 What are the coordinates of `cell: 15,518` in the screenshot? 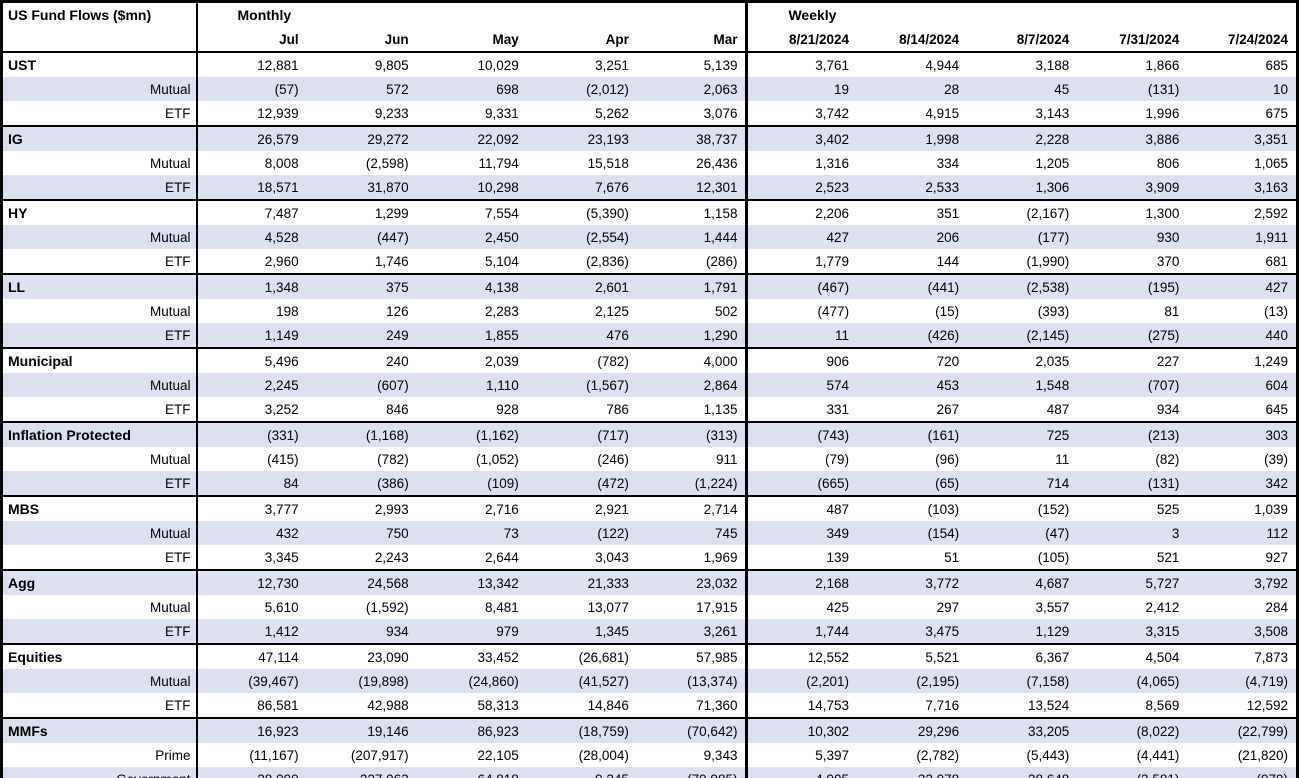 It's located at (608, 163).